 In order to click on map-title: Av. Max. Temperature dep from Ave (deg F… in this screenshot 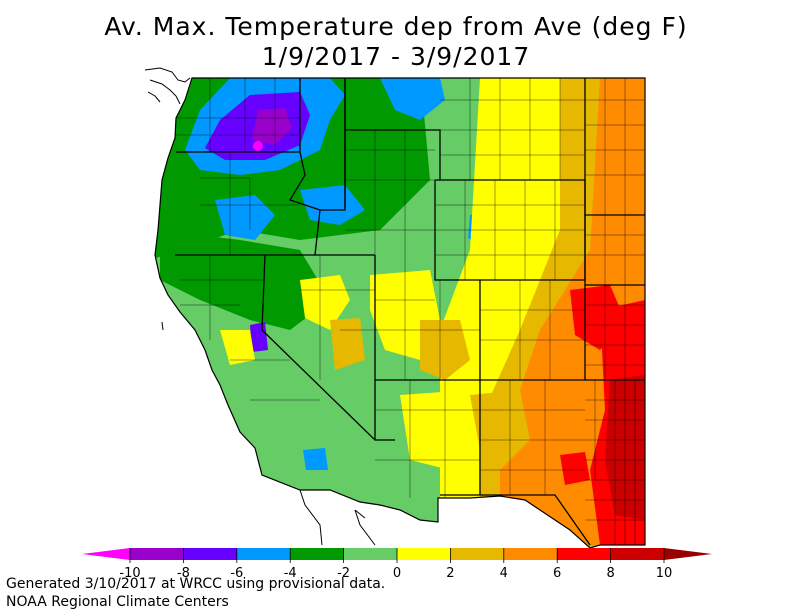, I will do `click(396, 26)`.